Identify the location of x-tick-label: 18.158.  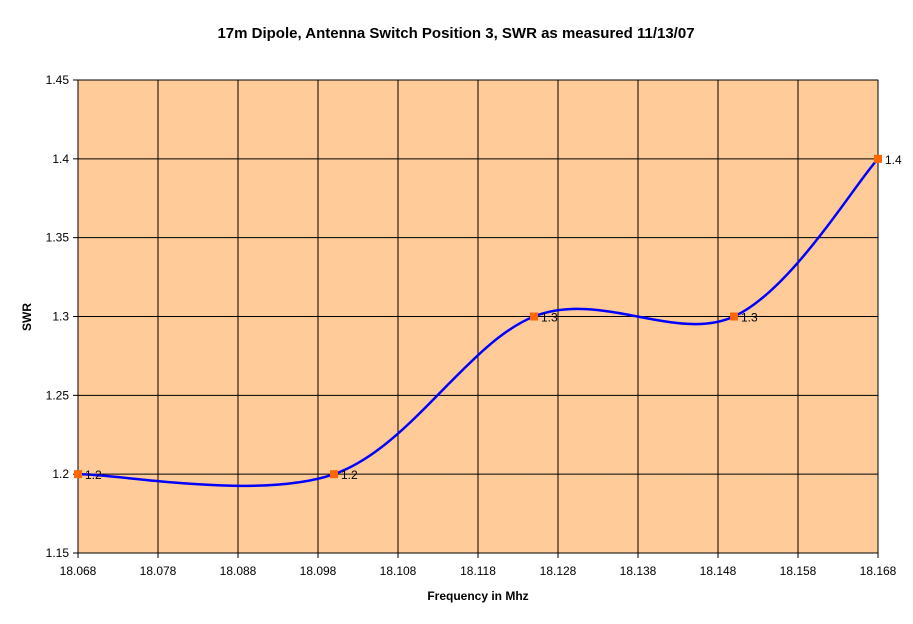
(798, 571).